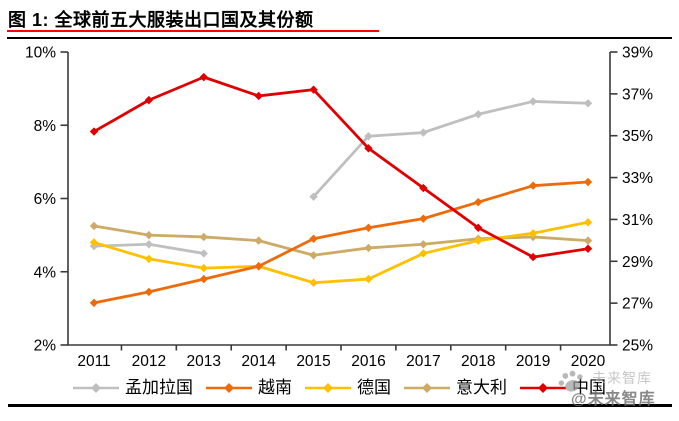 The width and height of the screenshot is (679, 421). I want to click on left-axis-label: 2%, so click(45, 346).